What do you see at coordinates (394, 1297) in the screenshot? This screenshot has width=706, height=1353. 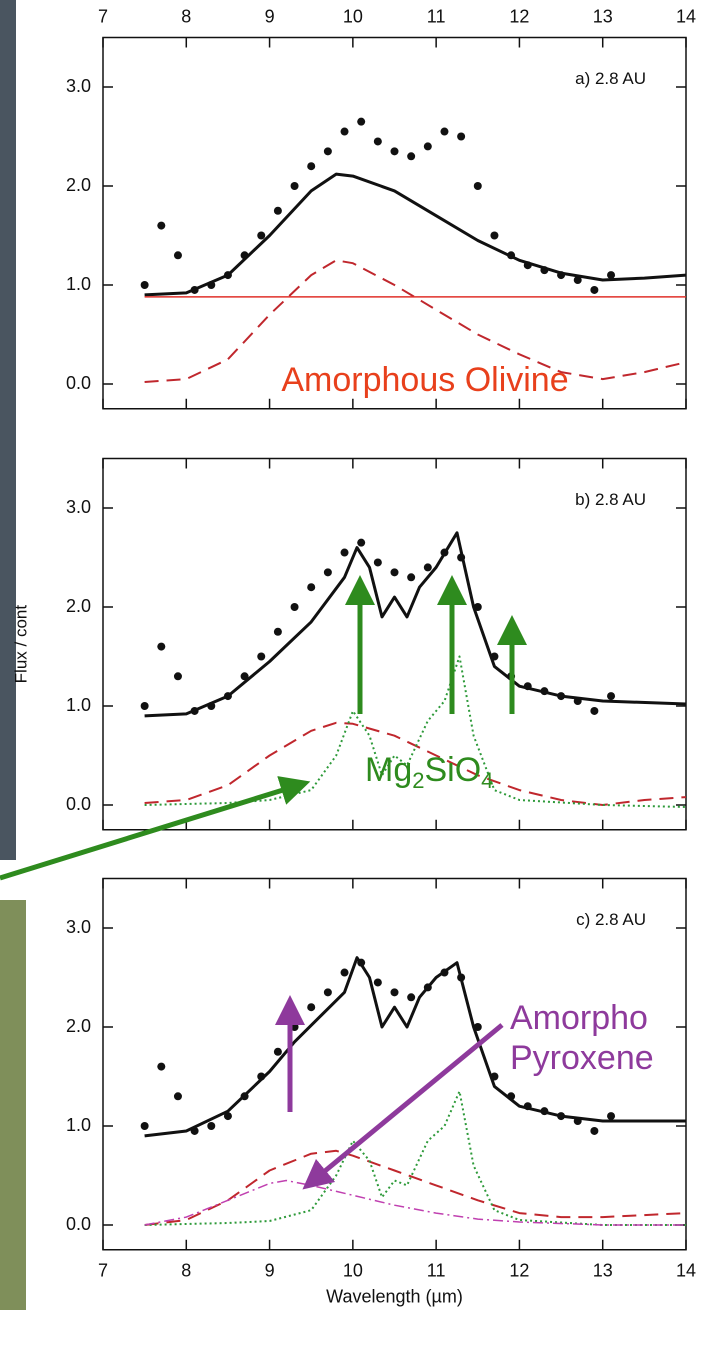 I see `x-axis-label: Wavelength (µm)` at bounding box center [394, 1297].